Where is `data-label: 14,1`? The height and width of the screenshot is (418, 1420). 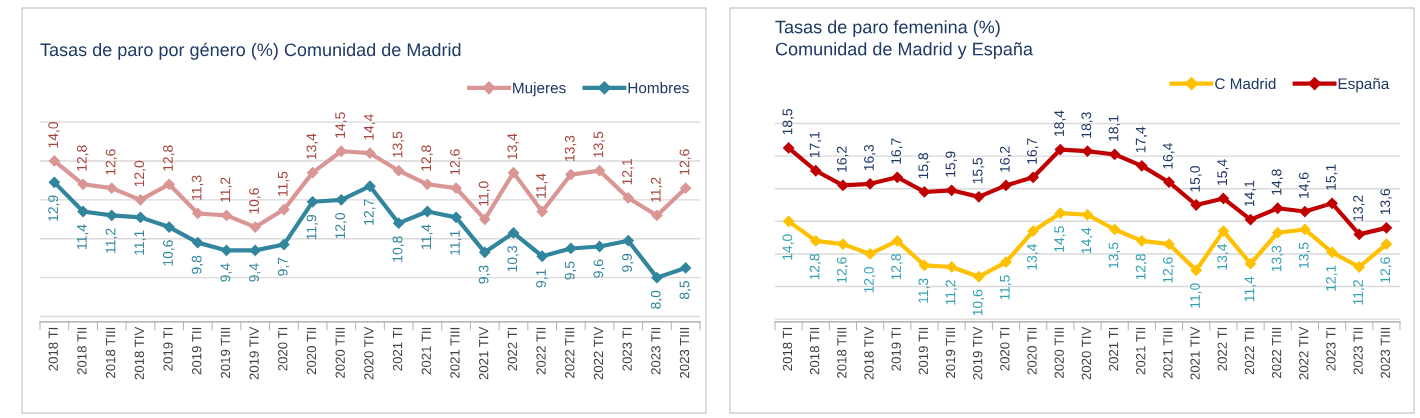 data-label: 14,1 is located at coordinates (1250, 193).